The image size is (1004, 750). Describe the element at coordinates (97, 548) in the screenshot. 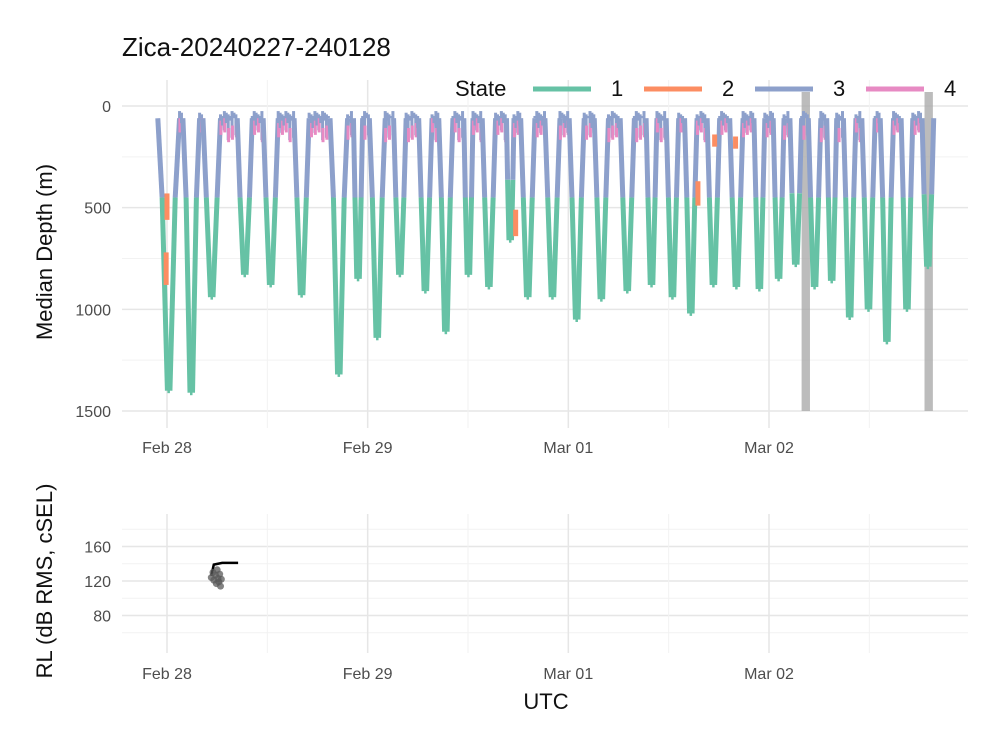

I see `rl-y-tick-label: 160` at that location.